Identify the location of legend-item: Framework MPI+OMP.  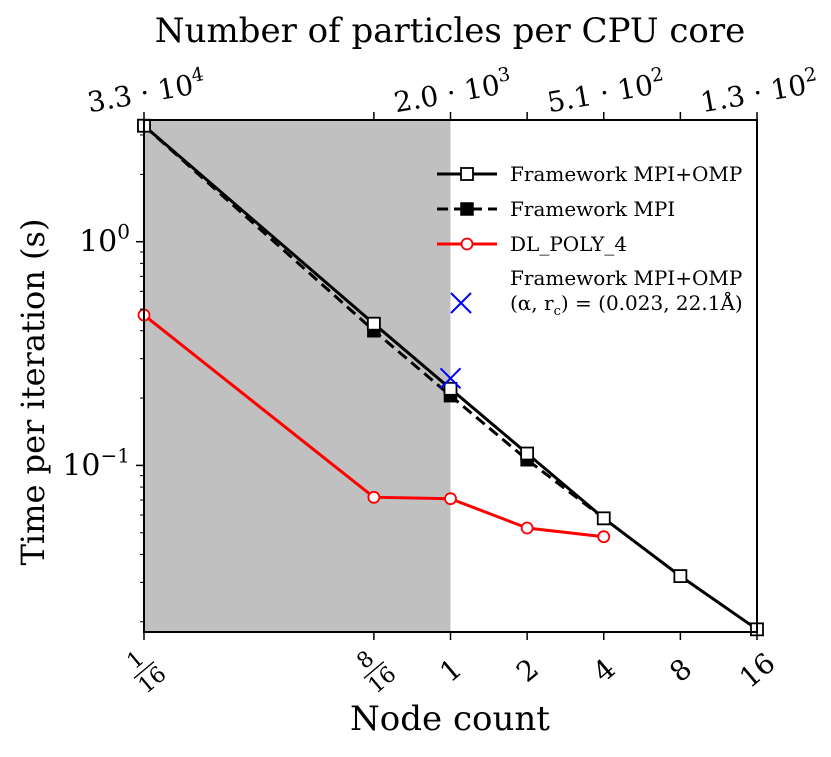
(589, 174).